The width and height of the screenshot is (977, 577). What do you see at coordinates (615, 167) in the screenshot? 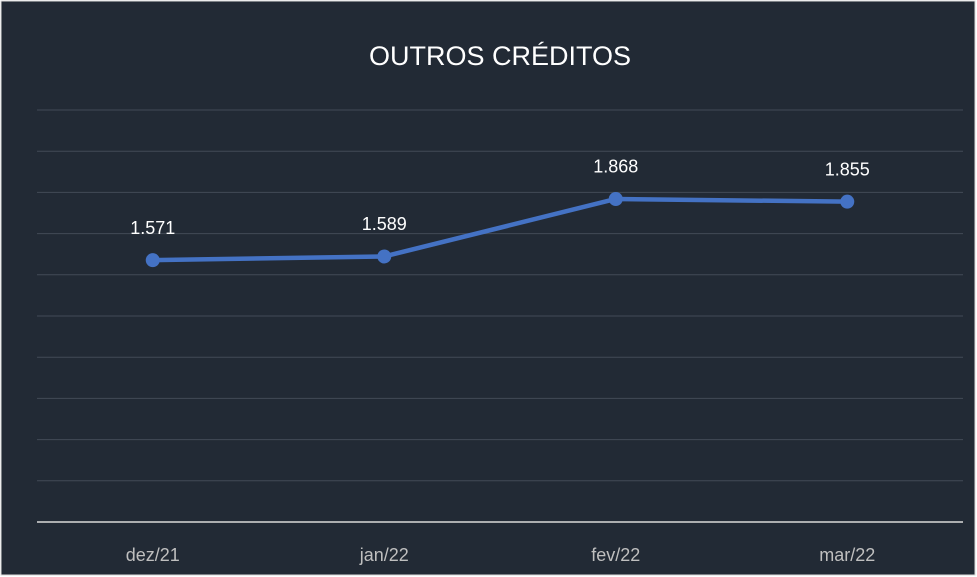
I see `data-label: 1.868` at bounding box center [615, 167].